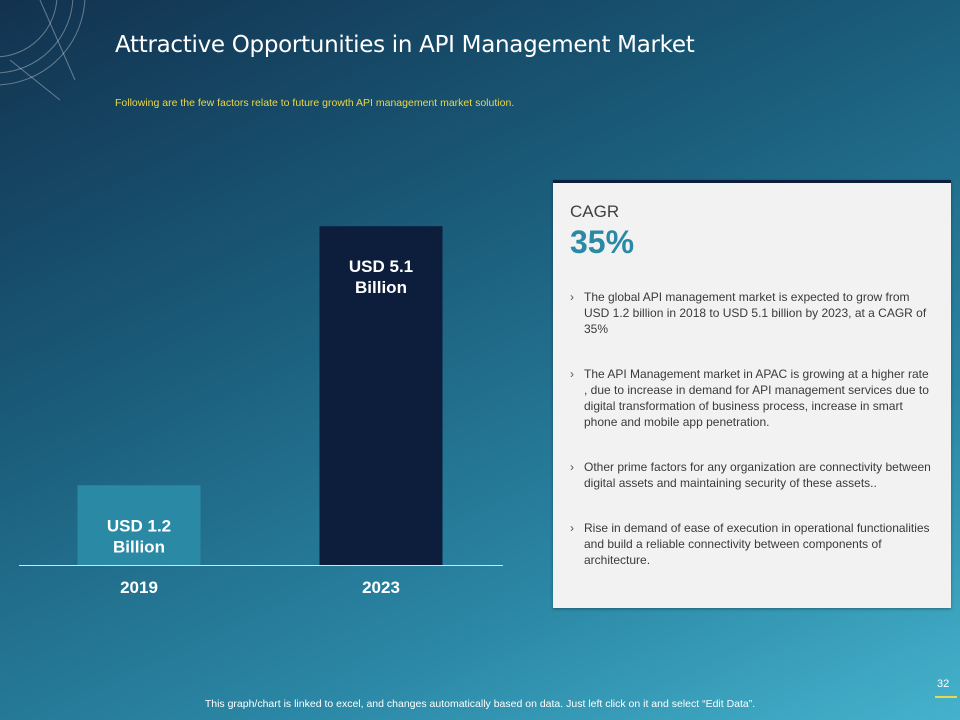 The height and width of the screenshot is (720, 960). What do you see at coordinates (139, 536) in the screenshot?
I see `data-label-2019: USD 1.2 Billion` at bounding box center [139, 536].